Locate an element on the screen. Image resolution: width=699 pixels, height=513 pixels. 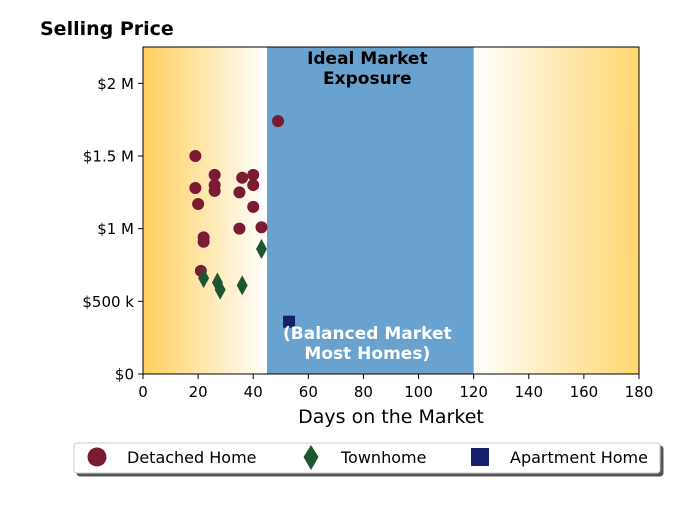
x-tick-label: 60 is located at coordinates (308, 392).